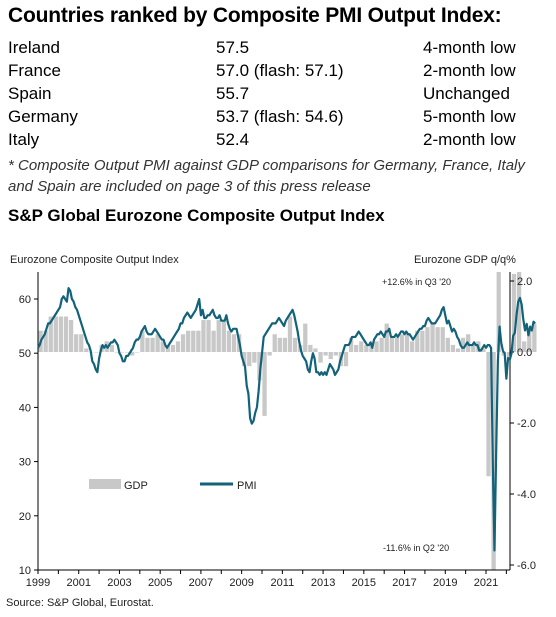 This screenshot has height=617, width=556. Describe the element at coordinates (233, 93) in the screenshot. I see `pmi-value: 55.7` at that location.